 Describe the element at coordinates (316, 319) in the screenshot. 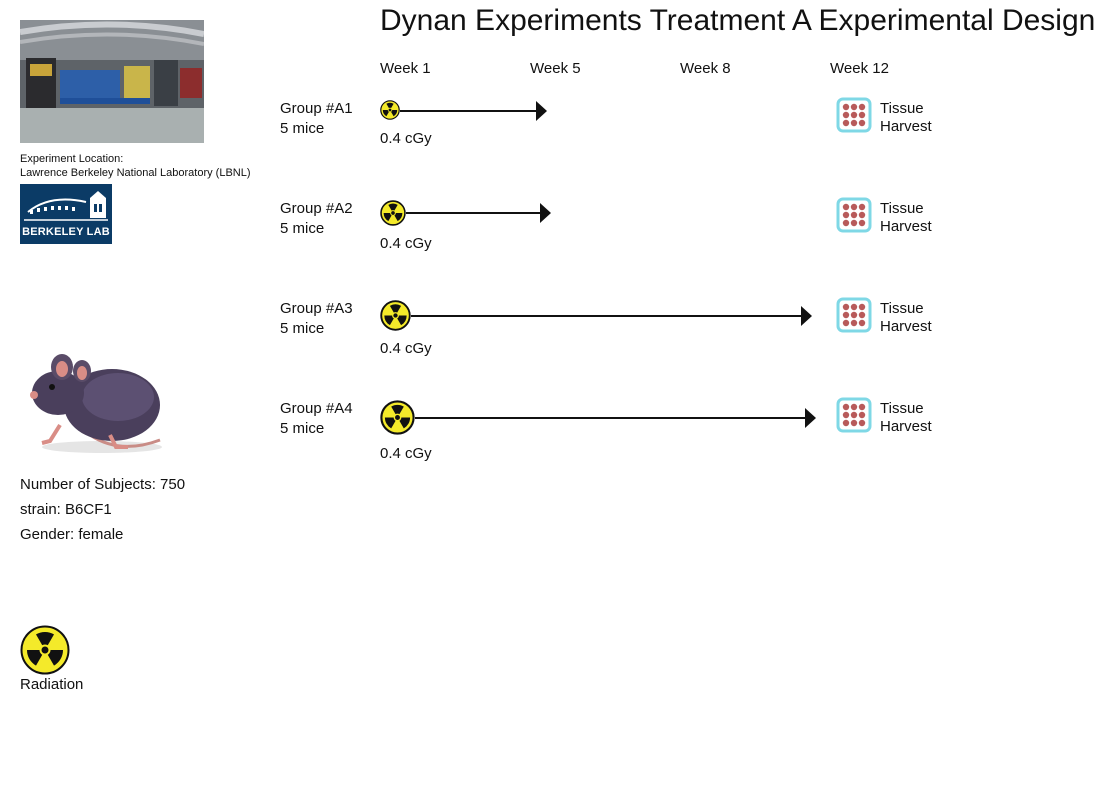

I see `group-a3-label: Group #A3 5 mice` at that location.